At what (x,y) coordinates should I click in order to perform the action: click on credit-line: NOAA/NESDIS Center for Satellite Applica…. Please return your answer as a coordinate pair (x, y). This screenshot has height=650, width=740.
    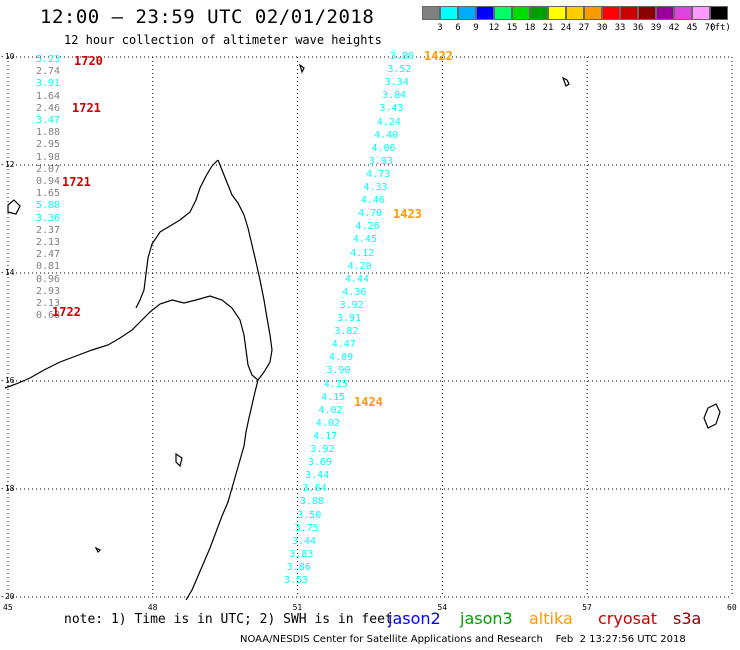
    Looking at the image, I should click on (463, 639).